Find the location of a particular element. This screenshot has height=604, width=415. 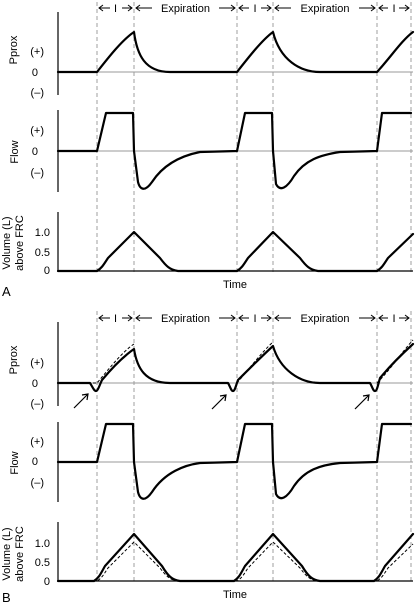

panel-b-phase-i-2: I is located at coordinates (254, 319).